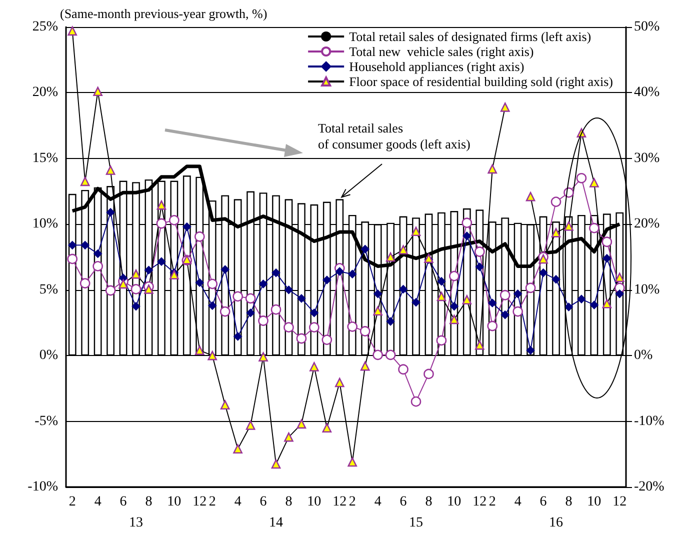  What do you see at coordinates (45, 158) in the screenshot?
I see `y-tick-label: 15%` at bounding box center [45, 158].